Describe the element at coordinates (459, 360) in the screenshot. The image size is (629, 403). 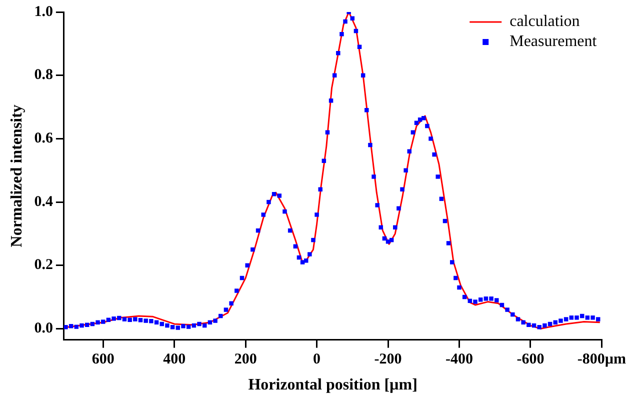
I see `x-tick-label: -400` at that location.